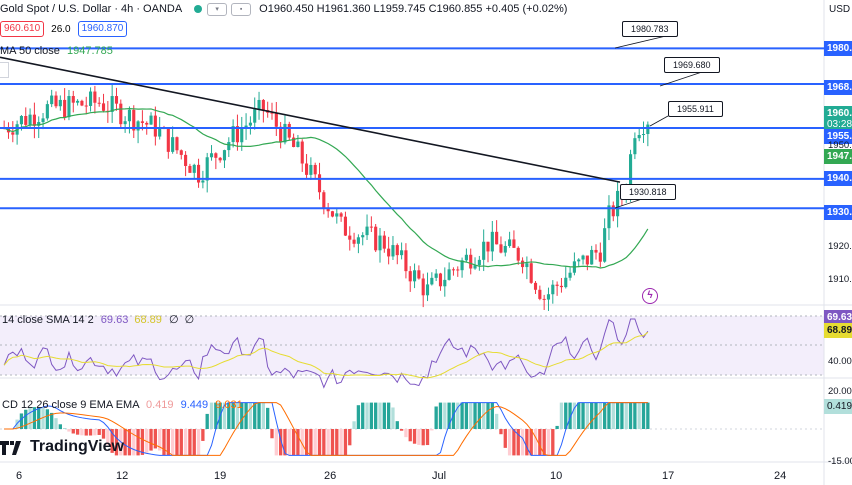 Image resolution: width=852 pixels, height=485 pixels. What do you see at coordinates (91, 9) in the screenshot?
I see `symbol-title: Gold Spot / U.S. Dollar · 4h · OANDA` at bounding box center [91, 9].